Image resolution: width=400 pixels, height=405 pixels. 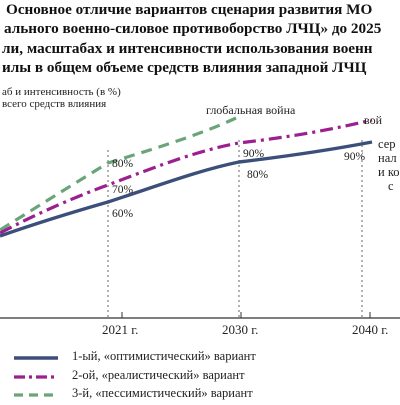 I want to click on label-2030-realistic: 90%, so click(x=254, y=154).